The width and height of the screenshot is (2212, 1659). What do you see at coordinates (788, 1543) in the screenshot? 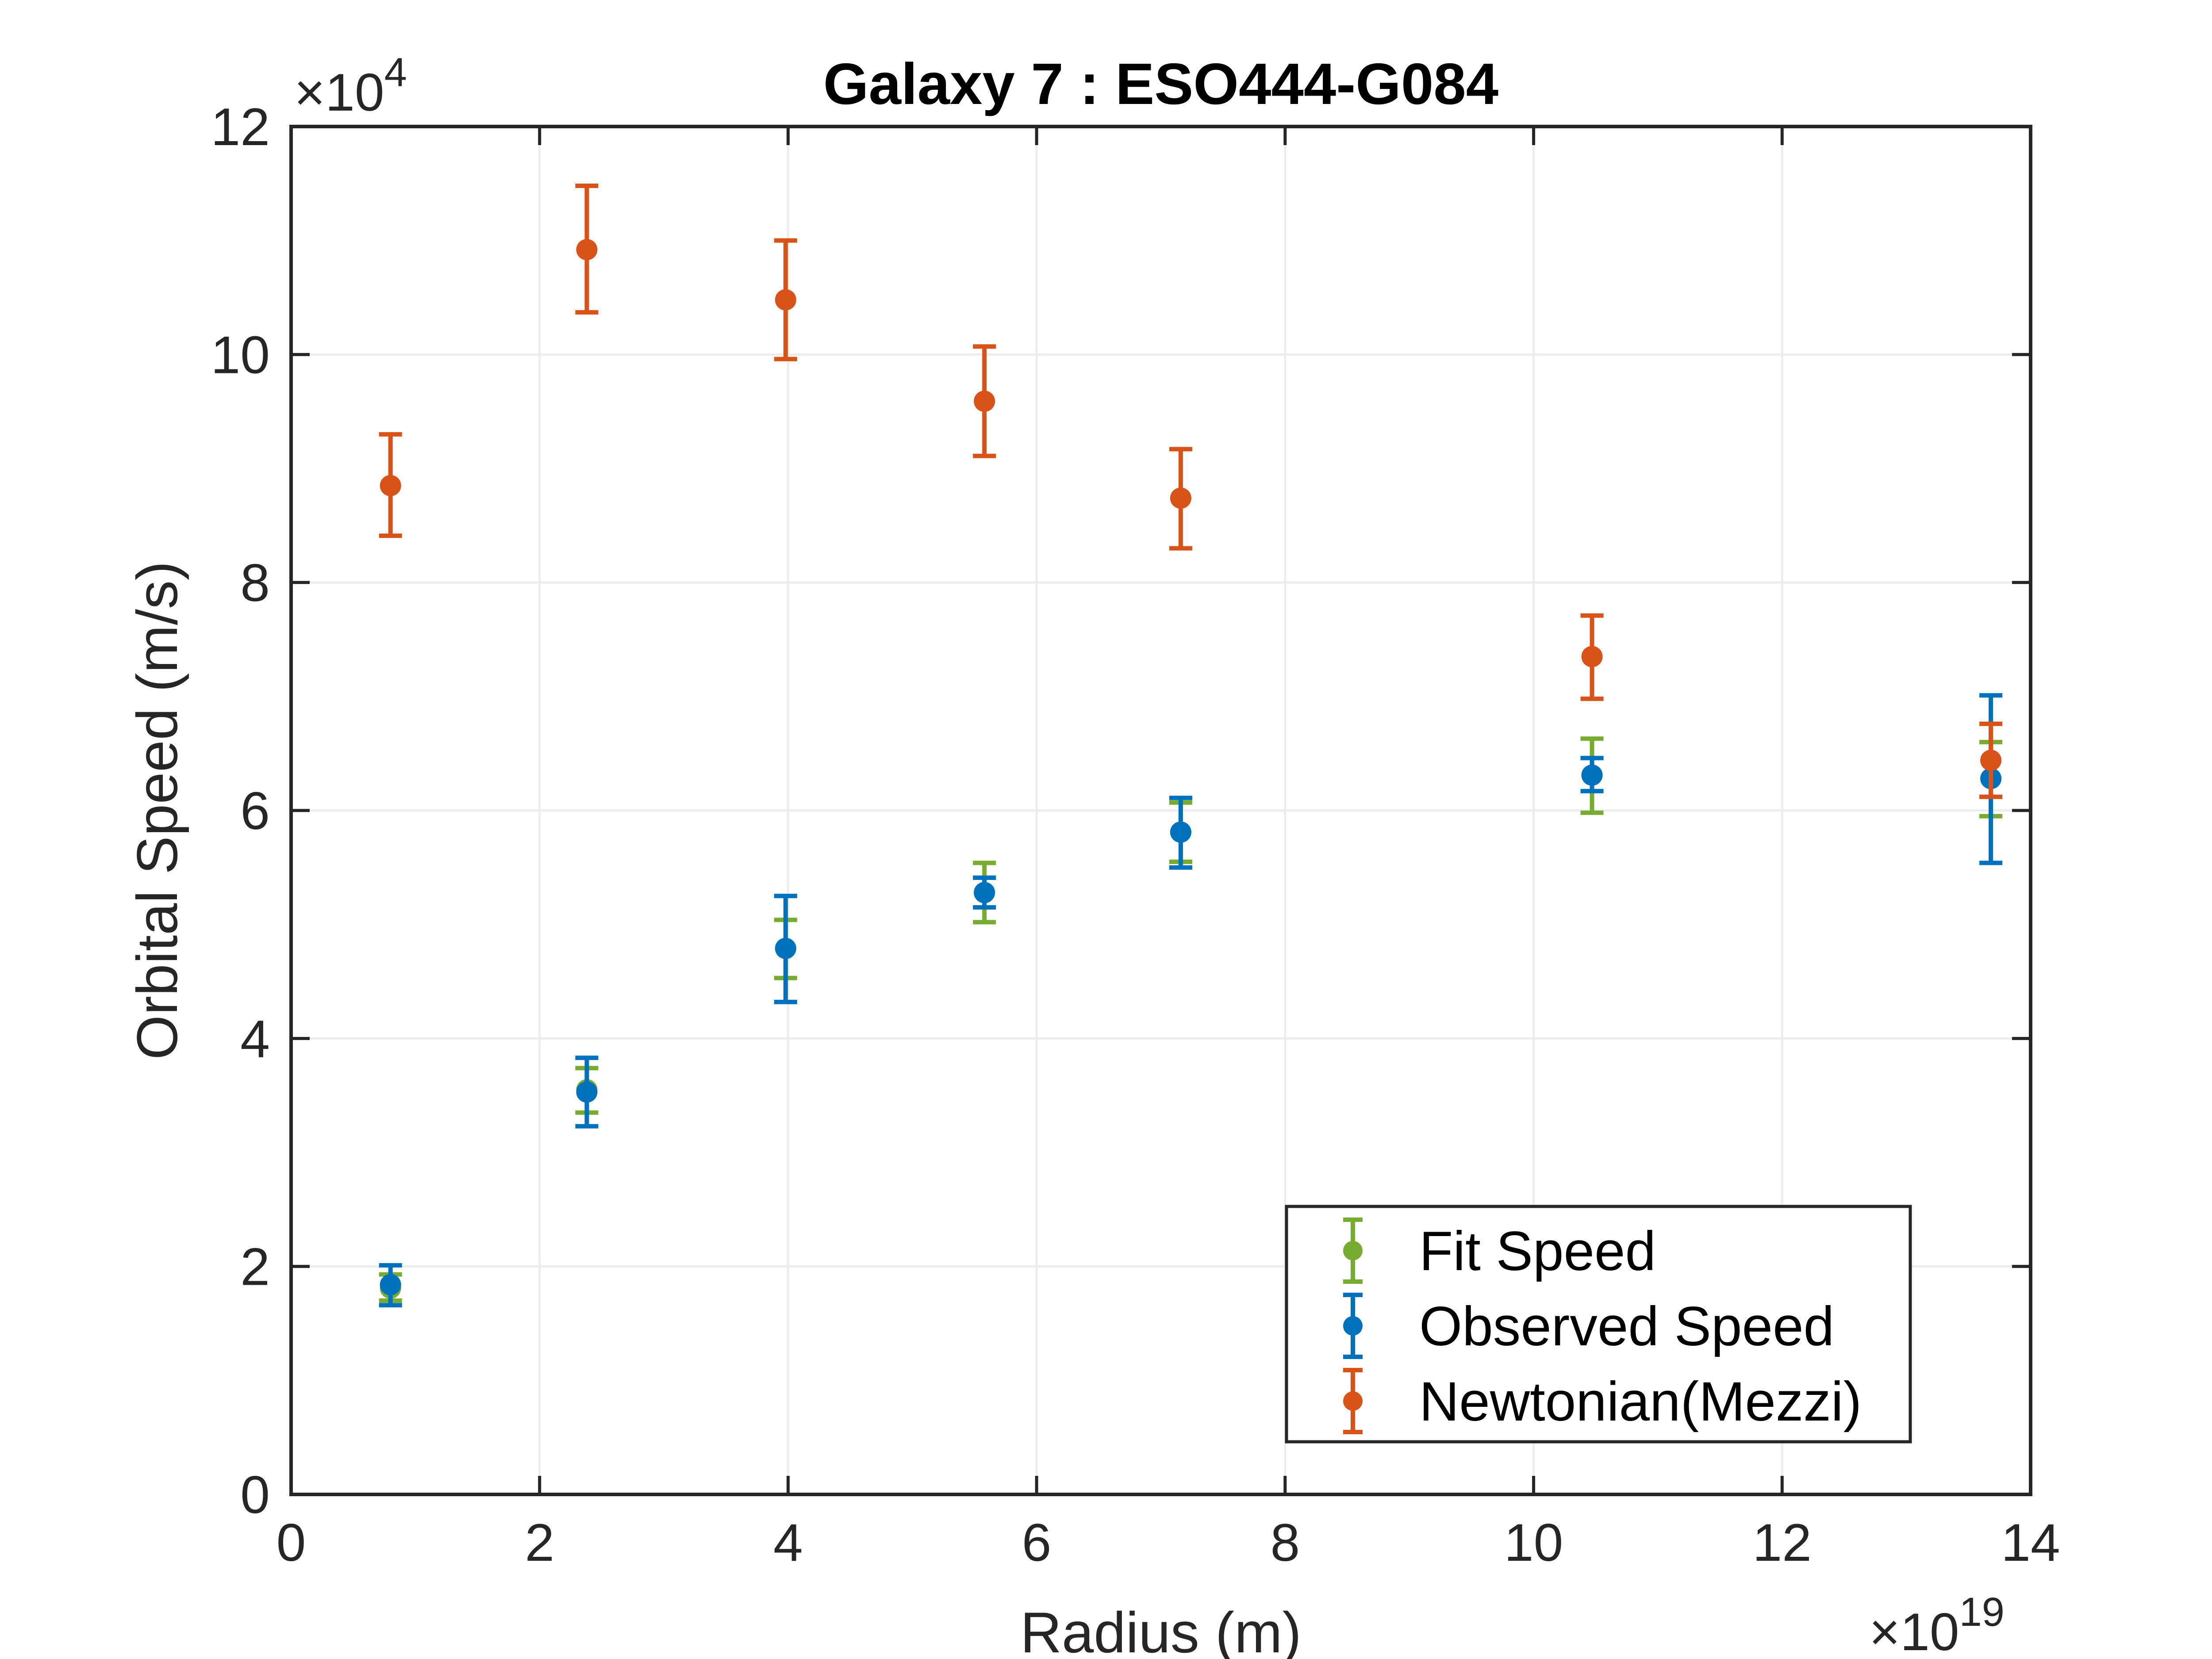
I see `x-tick-label: 4` at bounding box center [788, 1543].